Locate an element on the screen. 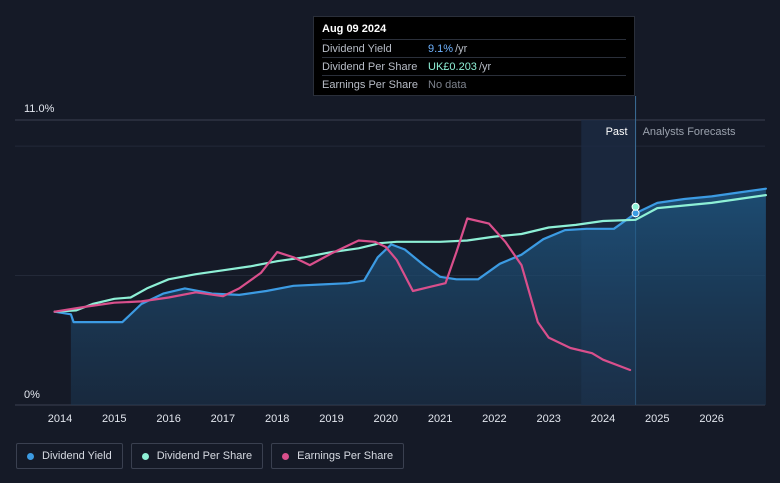  x-tick-label: 2020 is located at coordinates (386, 419).